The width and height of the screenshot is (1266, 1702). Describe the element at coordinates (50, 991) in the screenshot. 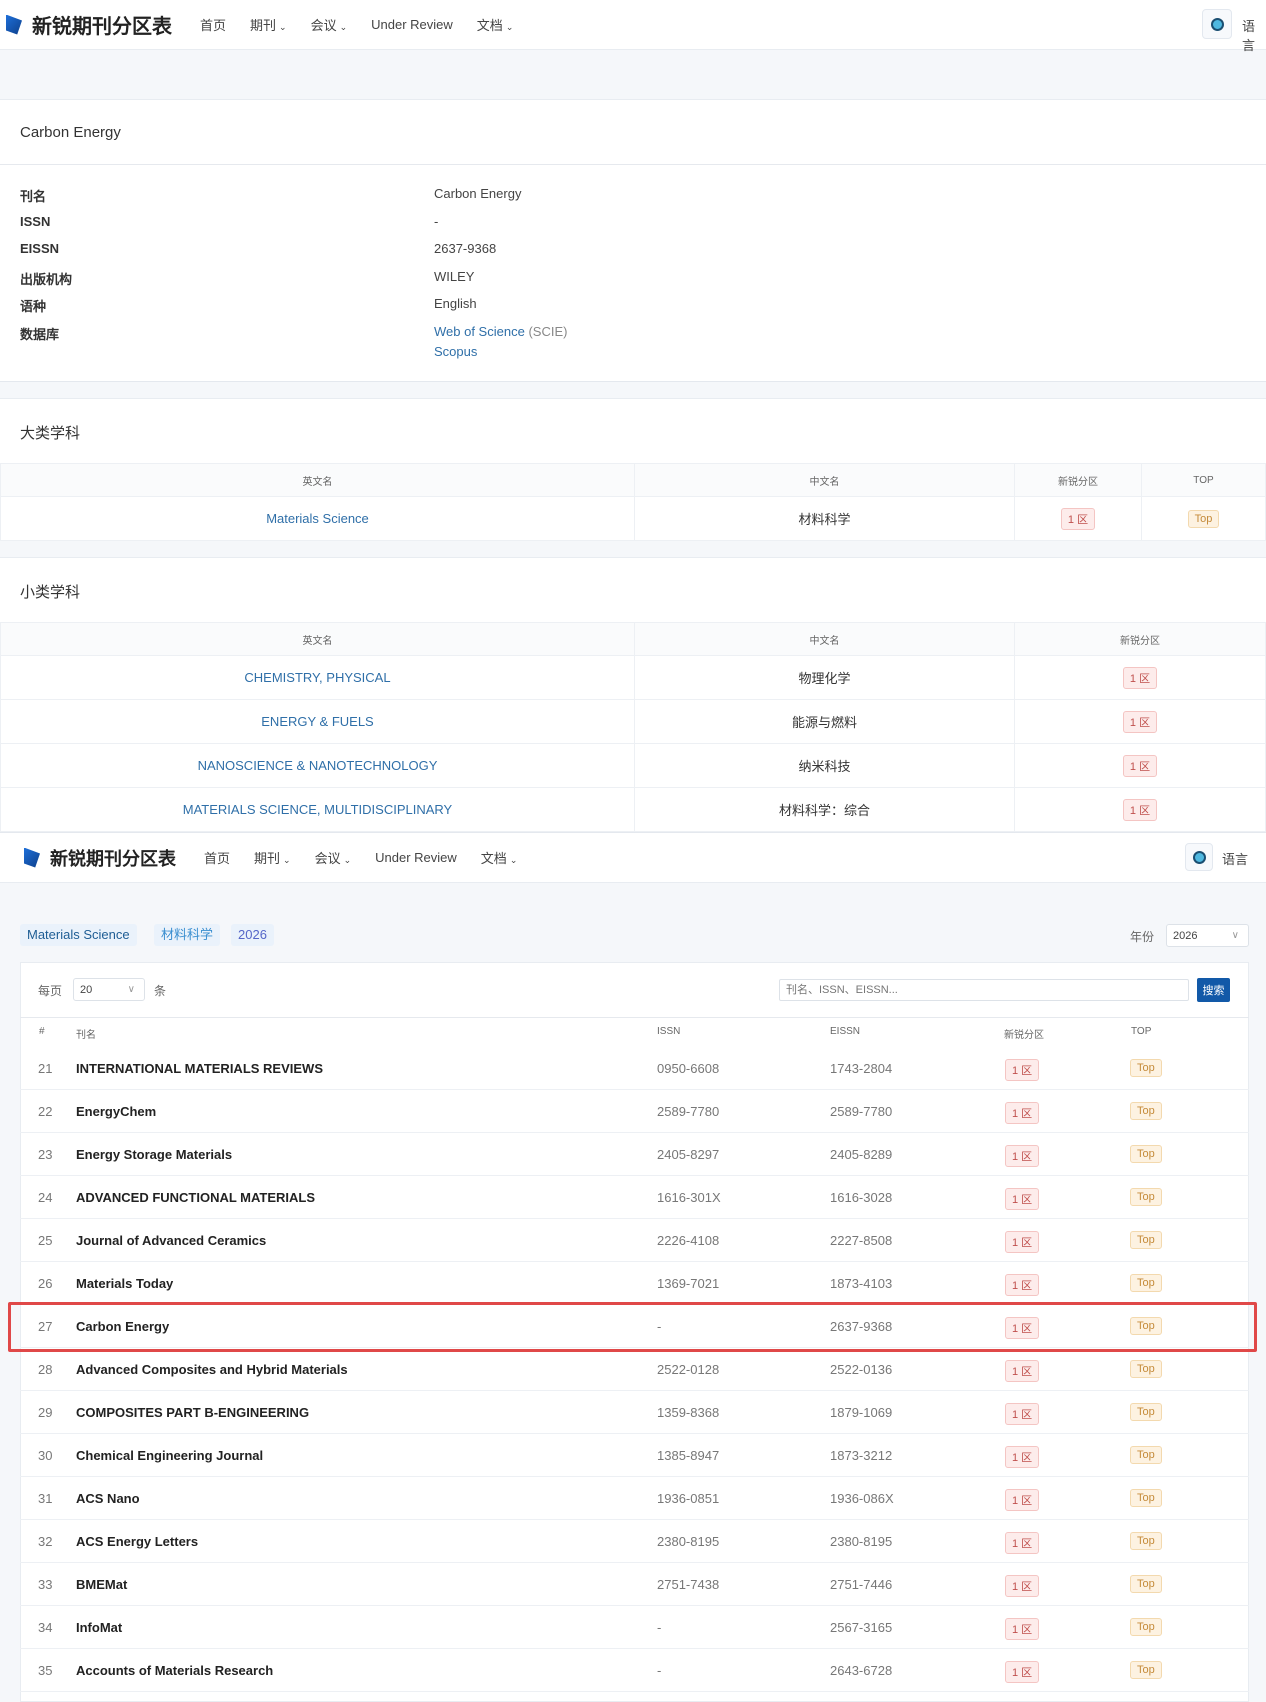

I see `per-page-label: 每页` at that location.